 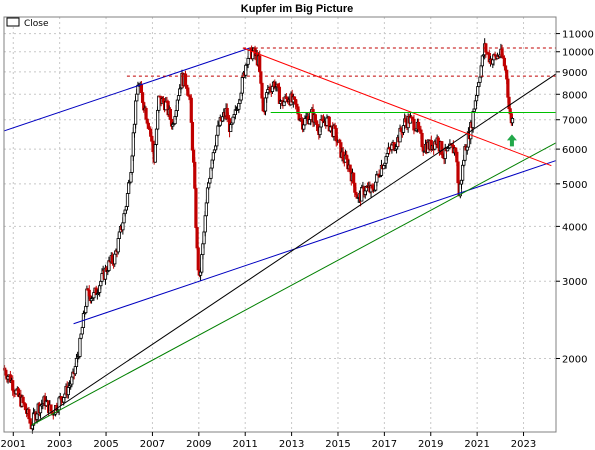 What do you see at coordinates (36, 24) in the screenshot?
I see `legend-label: Close` at bounding box center [36, 24].